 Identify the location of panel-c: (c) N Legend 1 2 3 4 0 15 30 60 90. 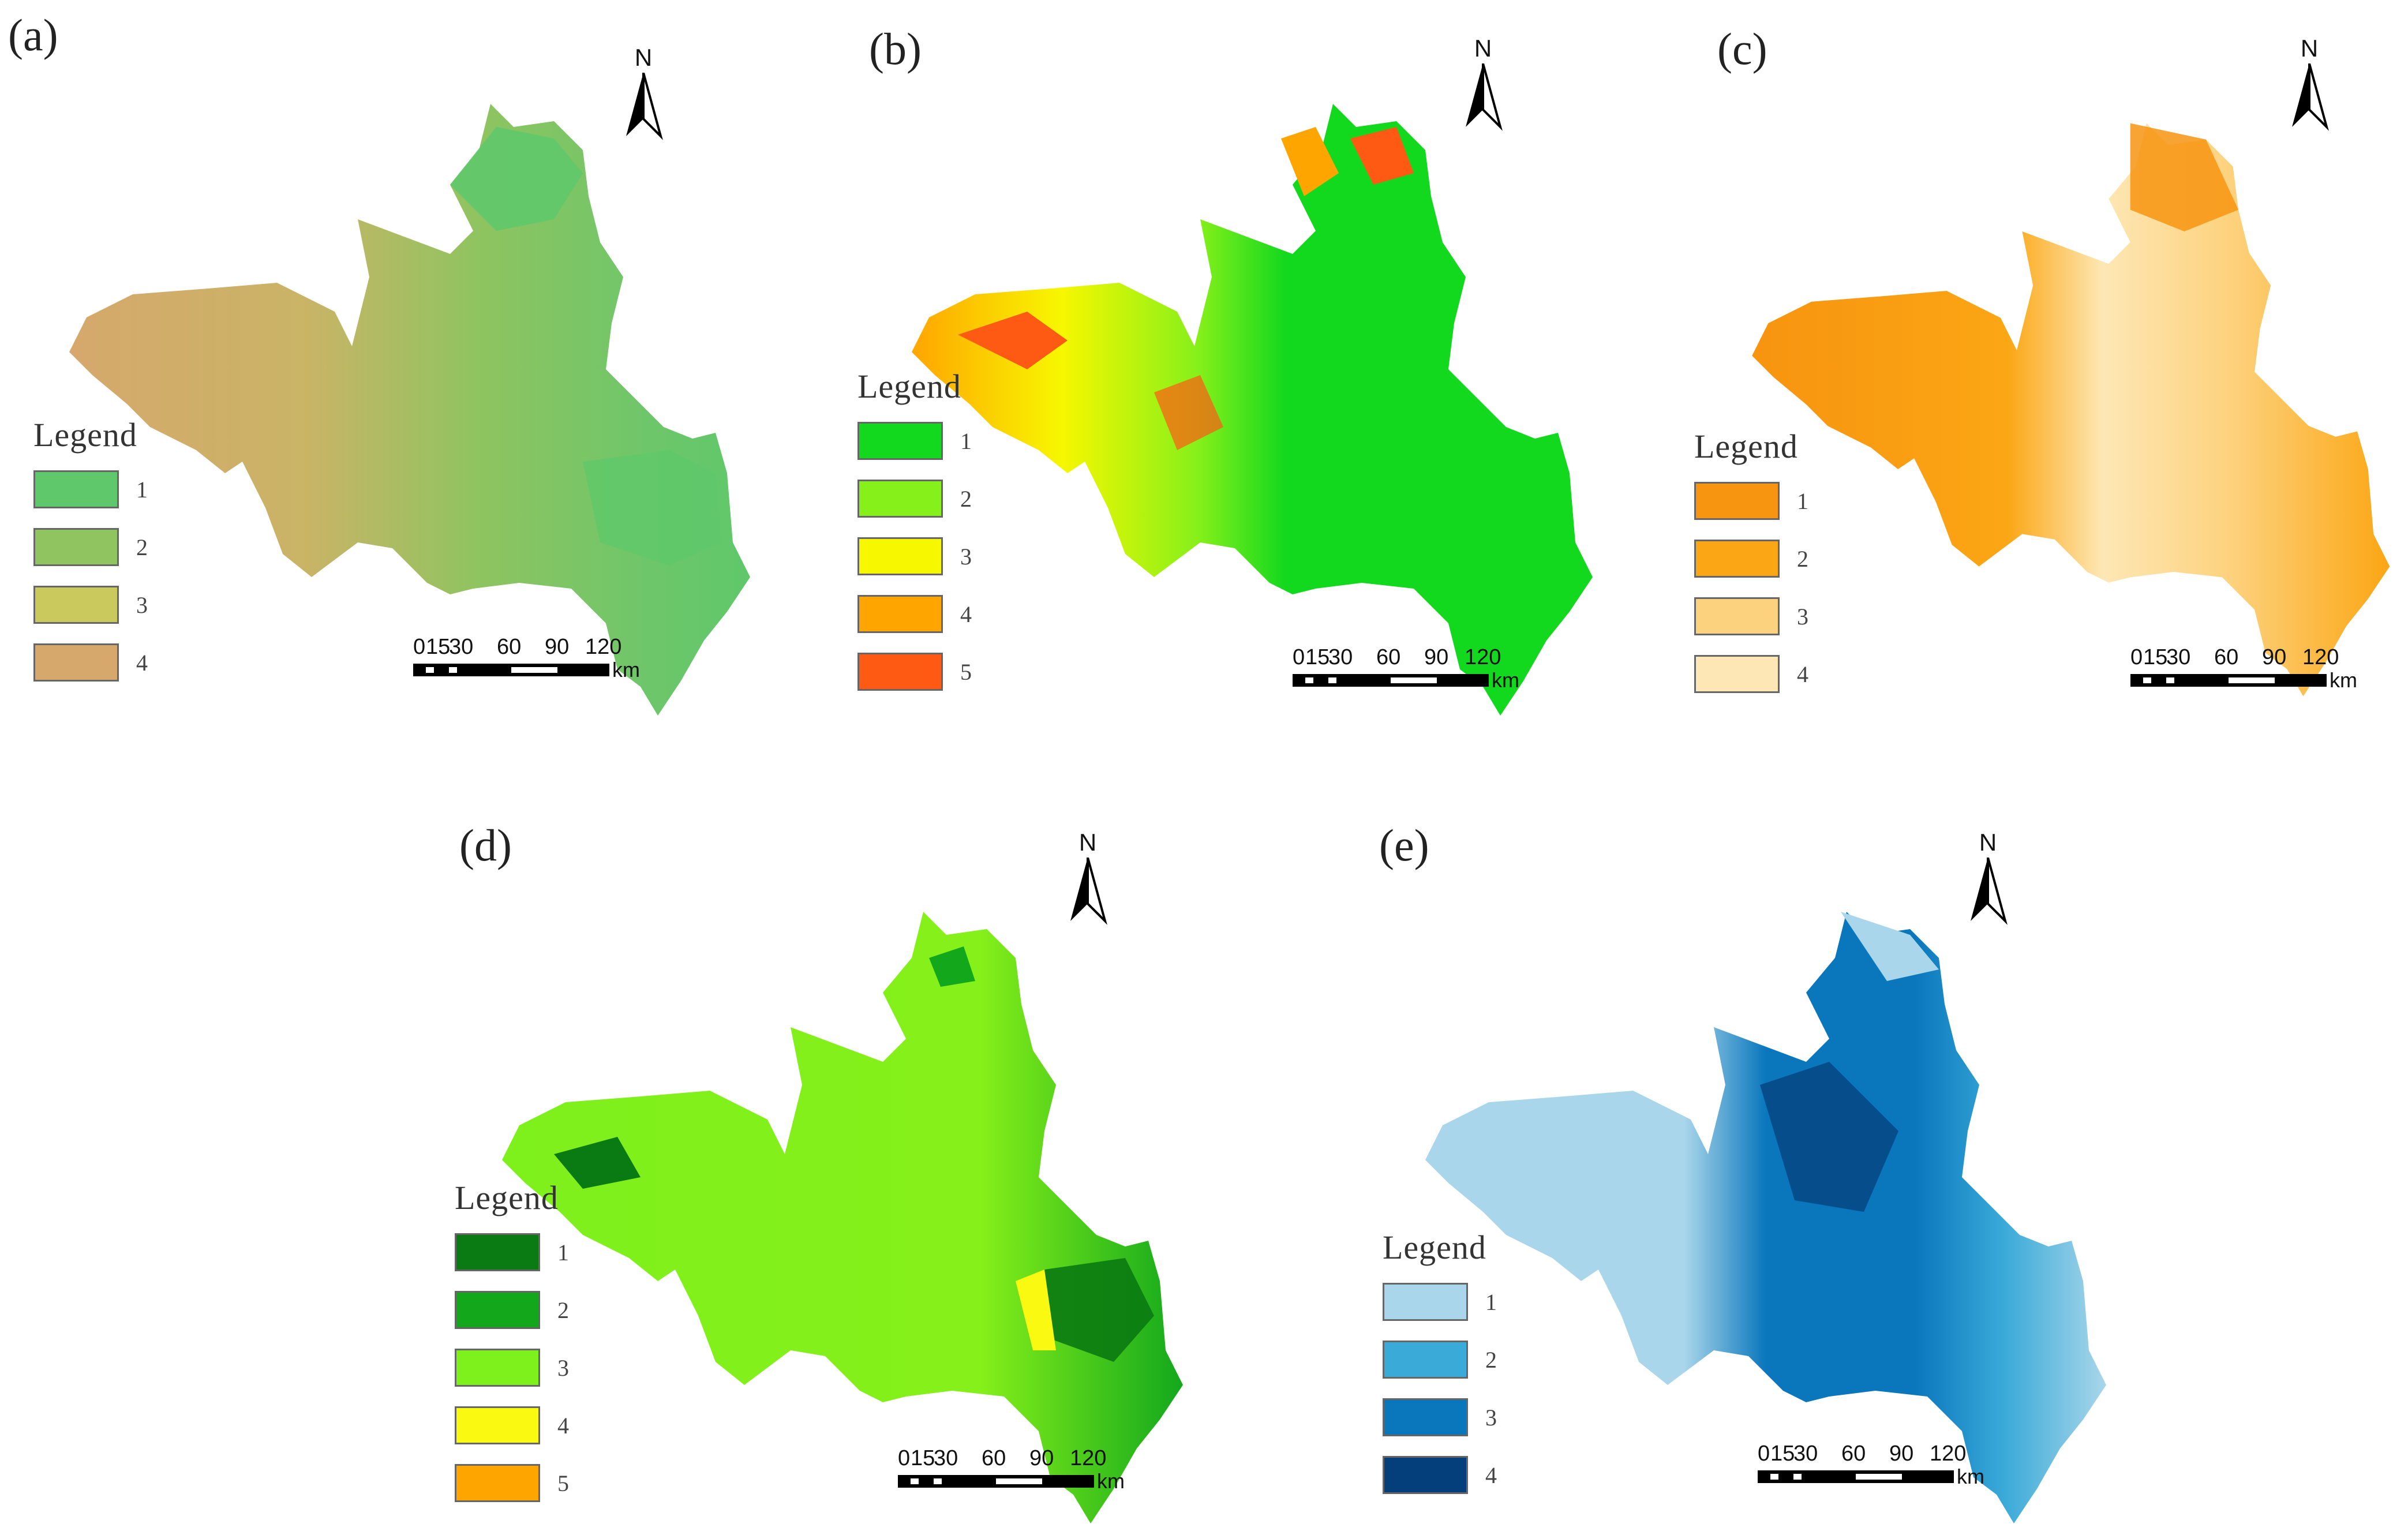
(2040, 375).